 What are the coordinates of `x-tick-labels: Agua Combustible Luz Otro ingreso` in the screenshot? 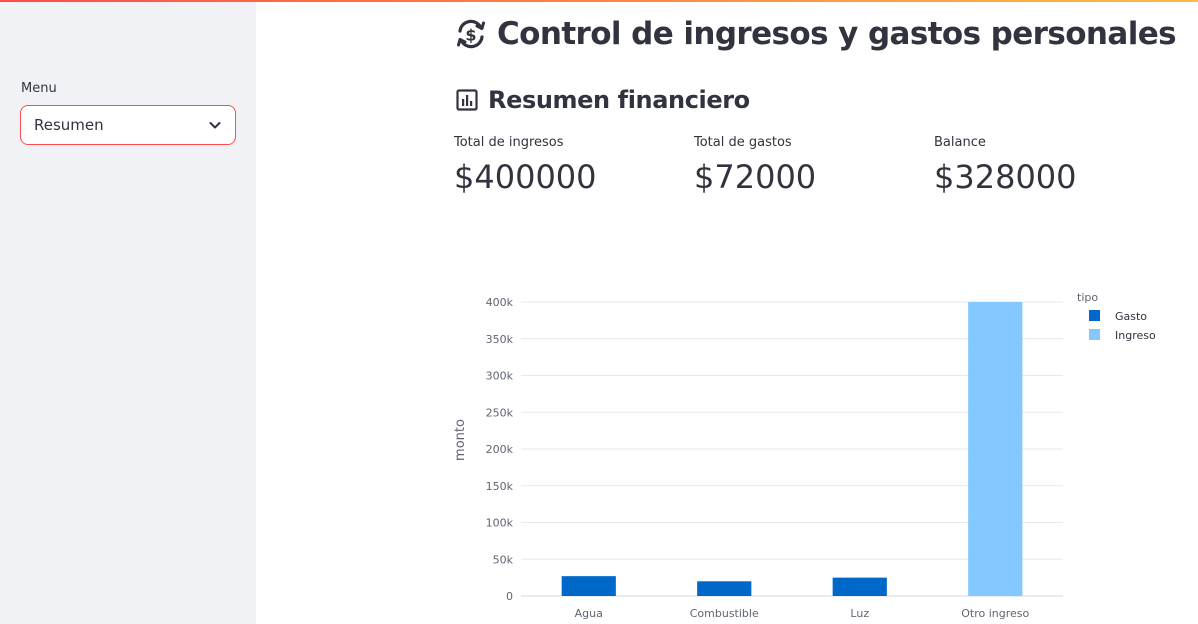 It's located at (802, 613).